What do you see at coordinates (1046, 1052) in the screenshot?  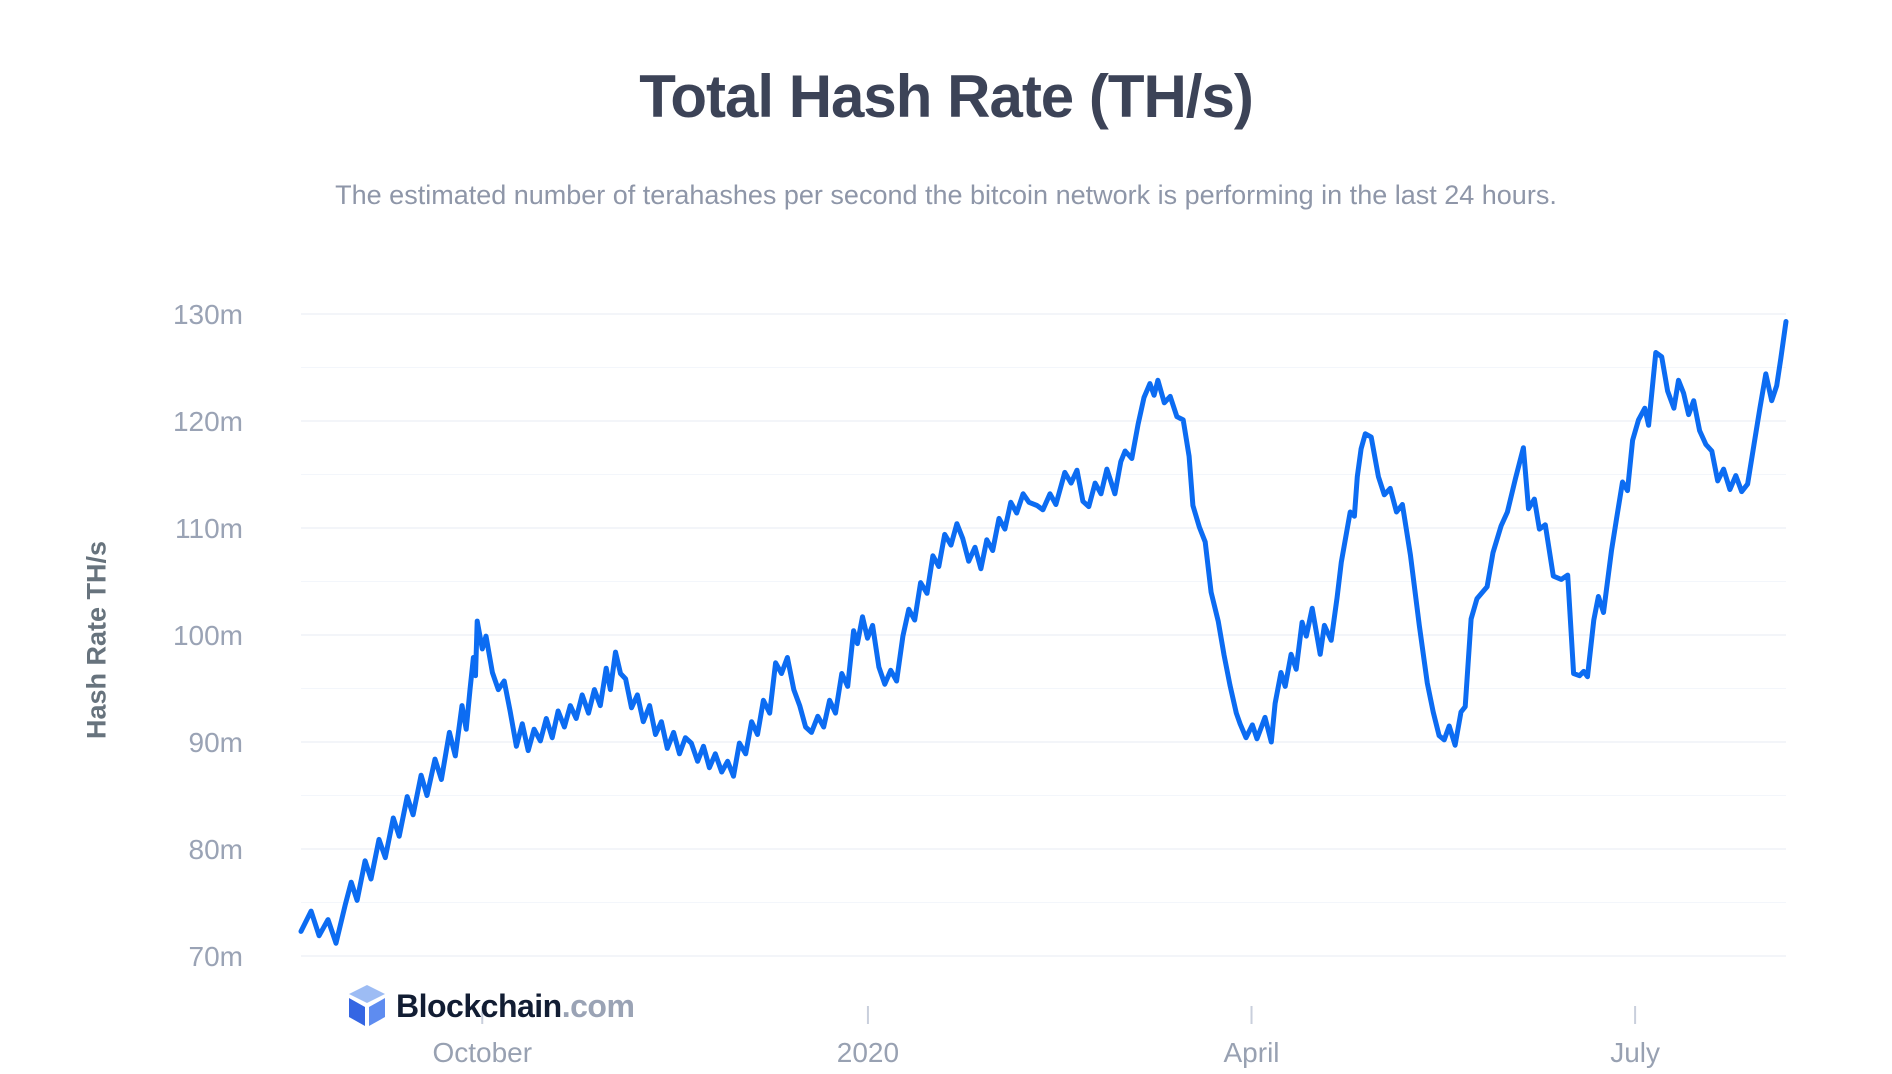 I see `x-axis-tick-labels: October 2020 April July` at bounding box center [1046, 1052].